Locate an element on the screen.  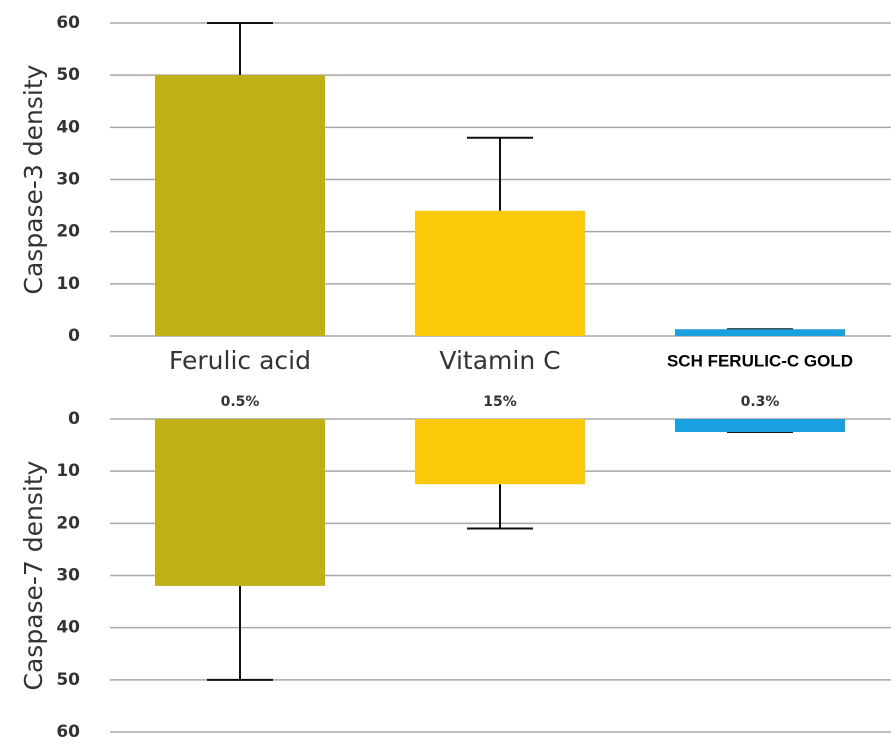
category-label: SCH FERULIC-C GOLD is located at coordinates (760, 360).